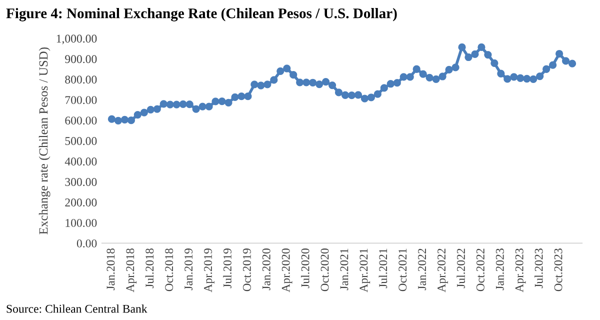 The image size is (600, 320). I want to click on x-tick-label: Oct.2021, so click(402, 270).